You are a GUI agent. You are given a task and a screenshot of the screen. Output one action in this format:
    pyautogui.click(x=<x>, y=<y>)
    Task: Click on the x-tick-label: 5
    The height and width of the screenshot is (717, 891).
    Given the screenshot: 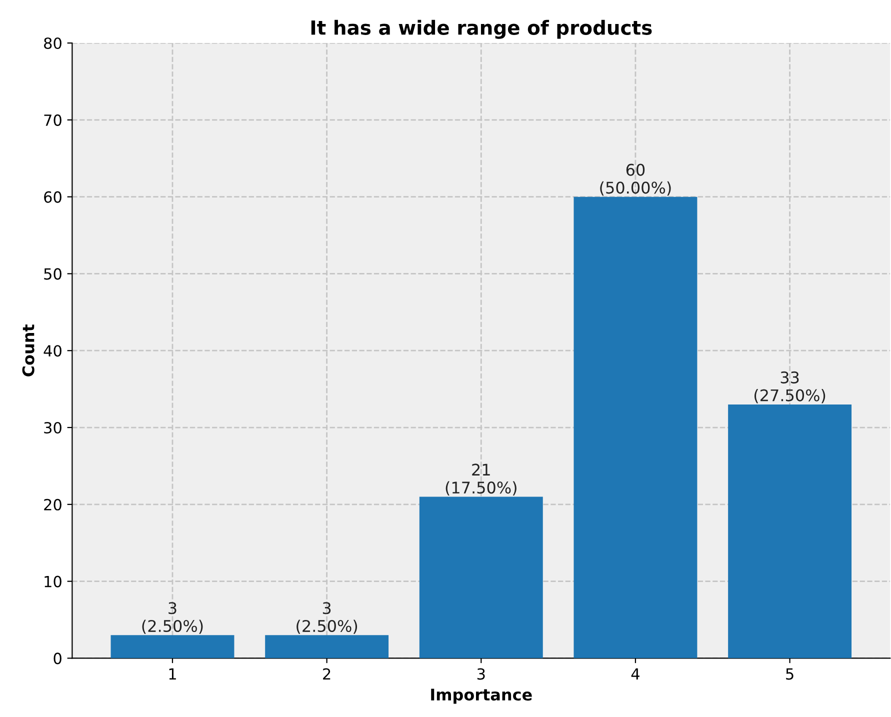 What is the action you would take?
    pyautogui.click(x=790, y=674)
    